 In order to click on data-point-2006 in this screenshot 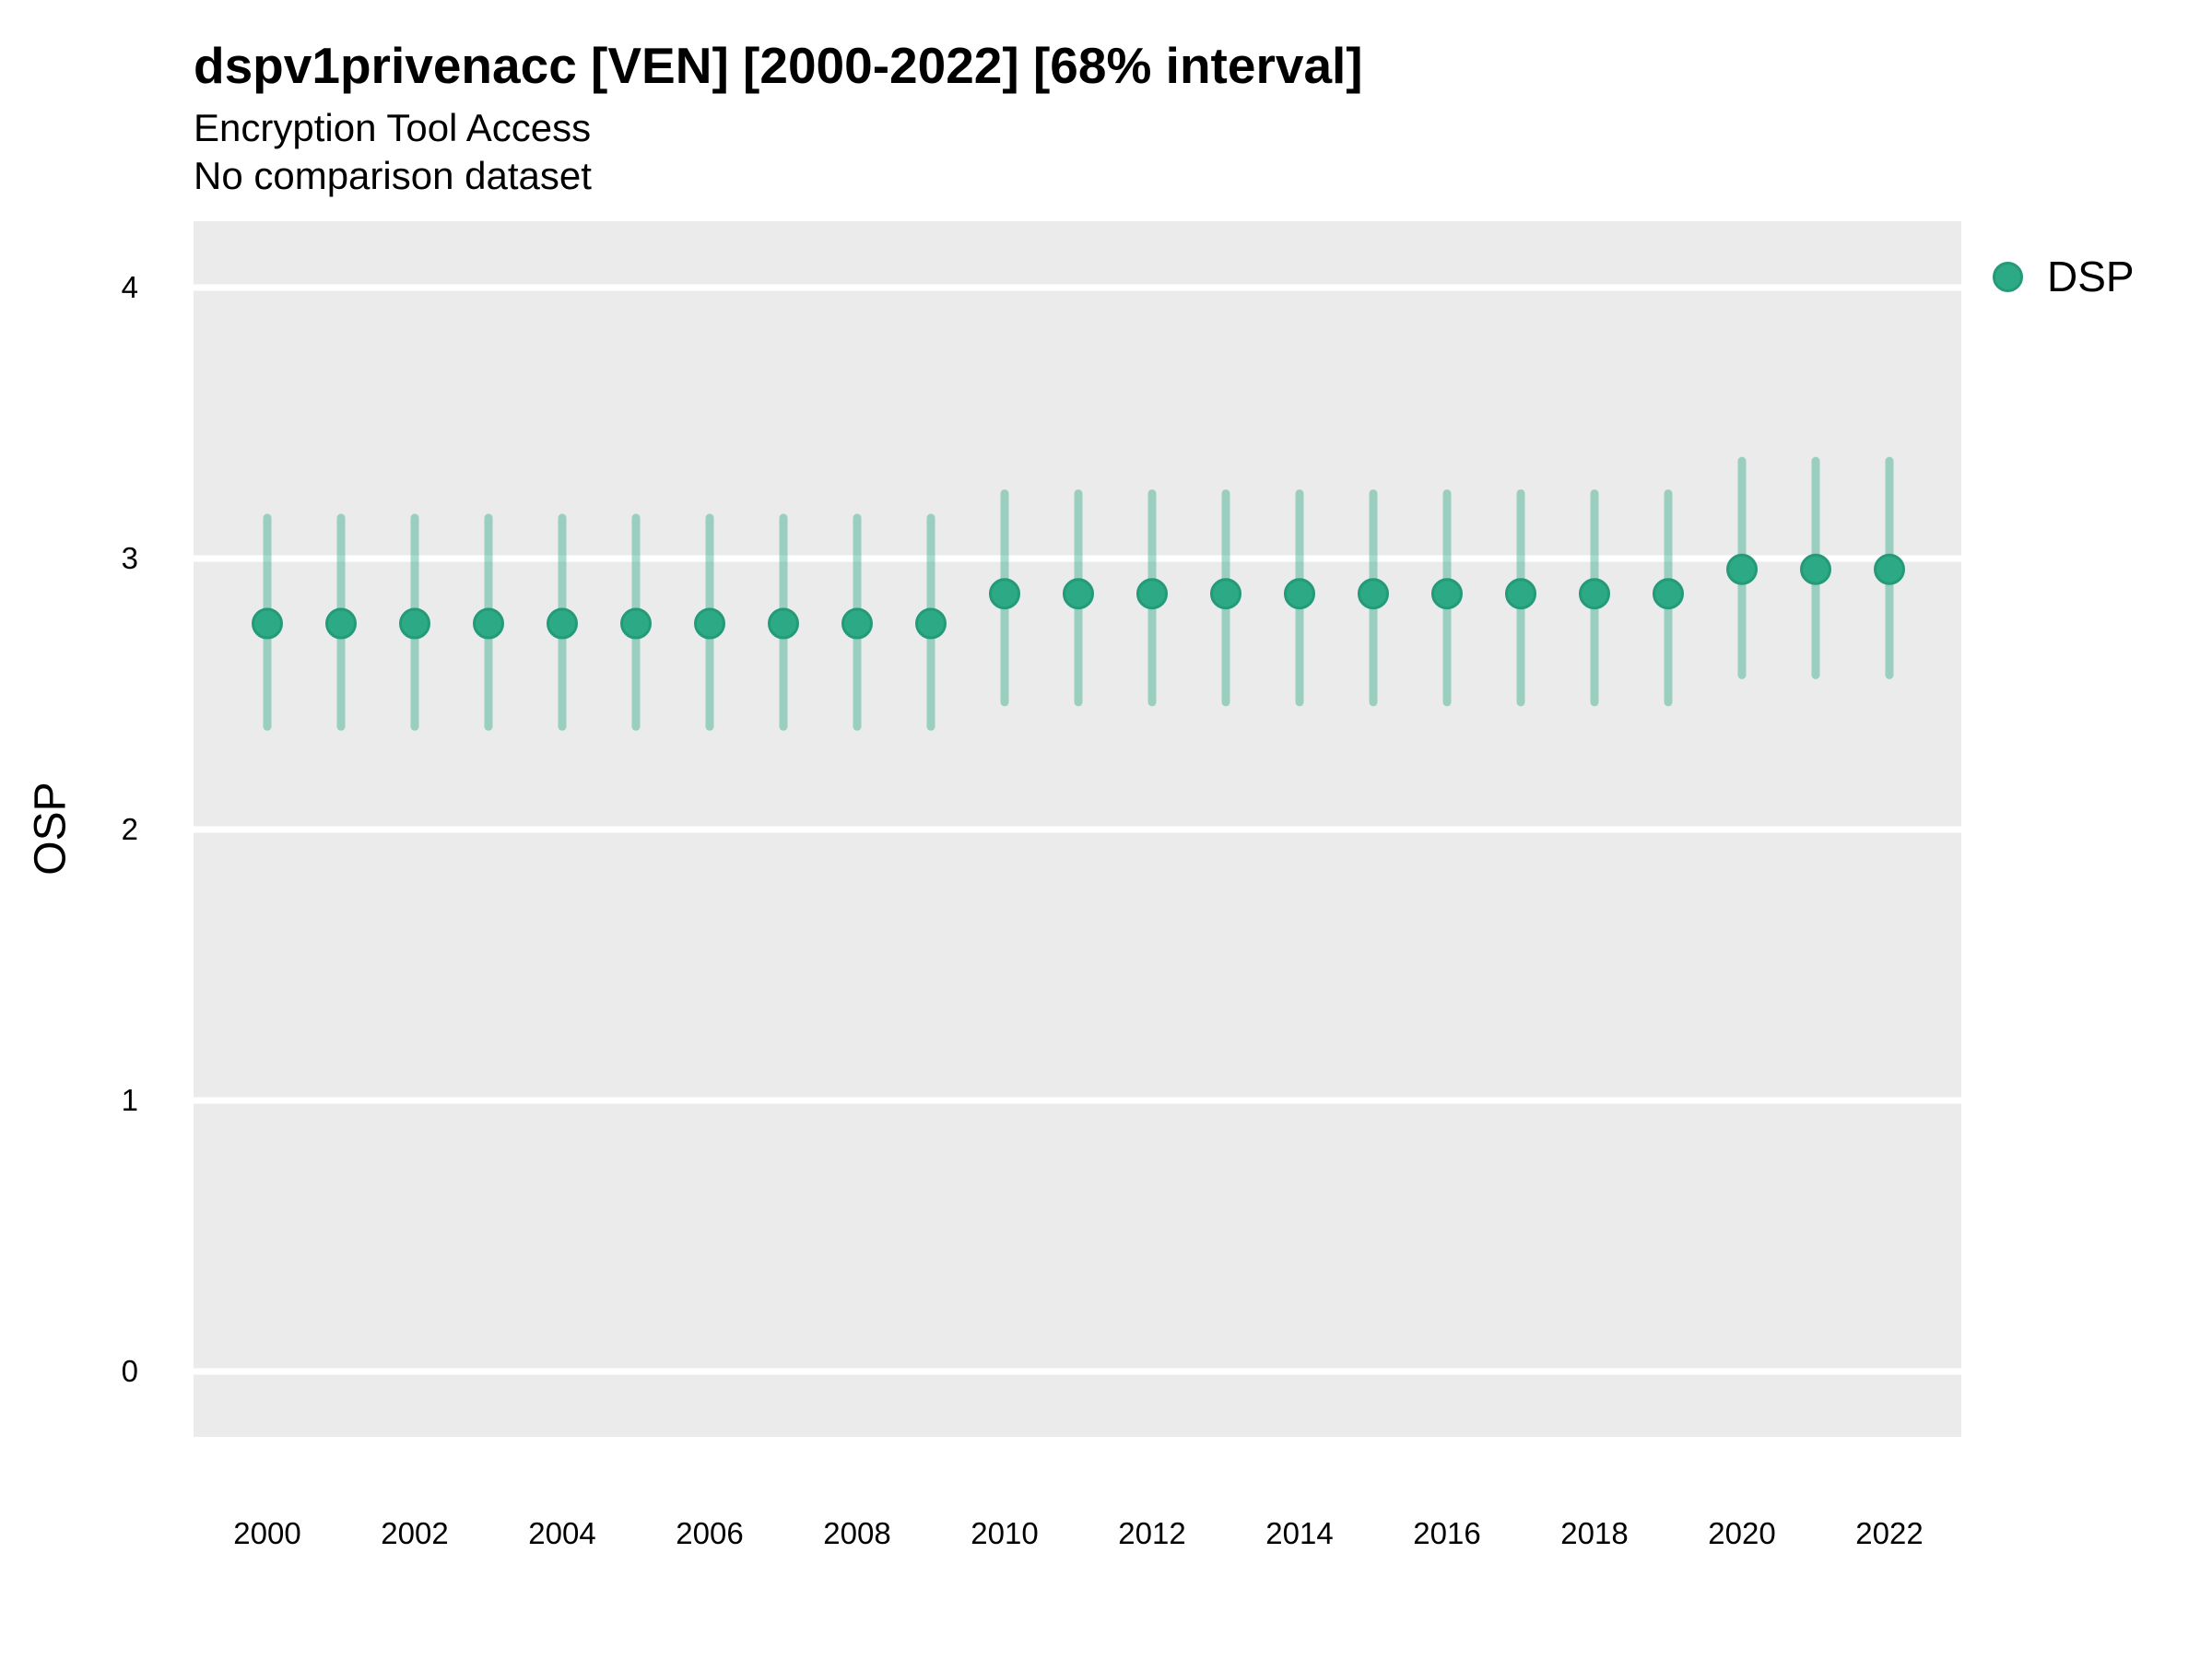, I will do `click(709, 623)`.